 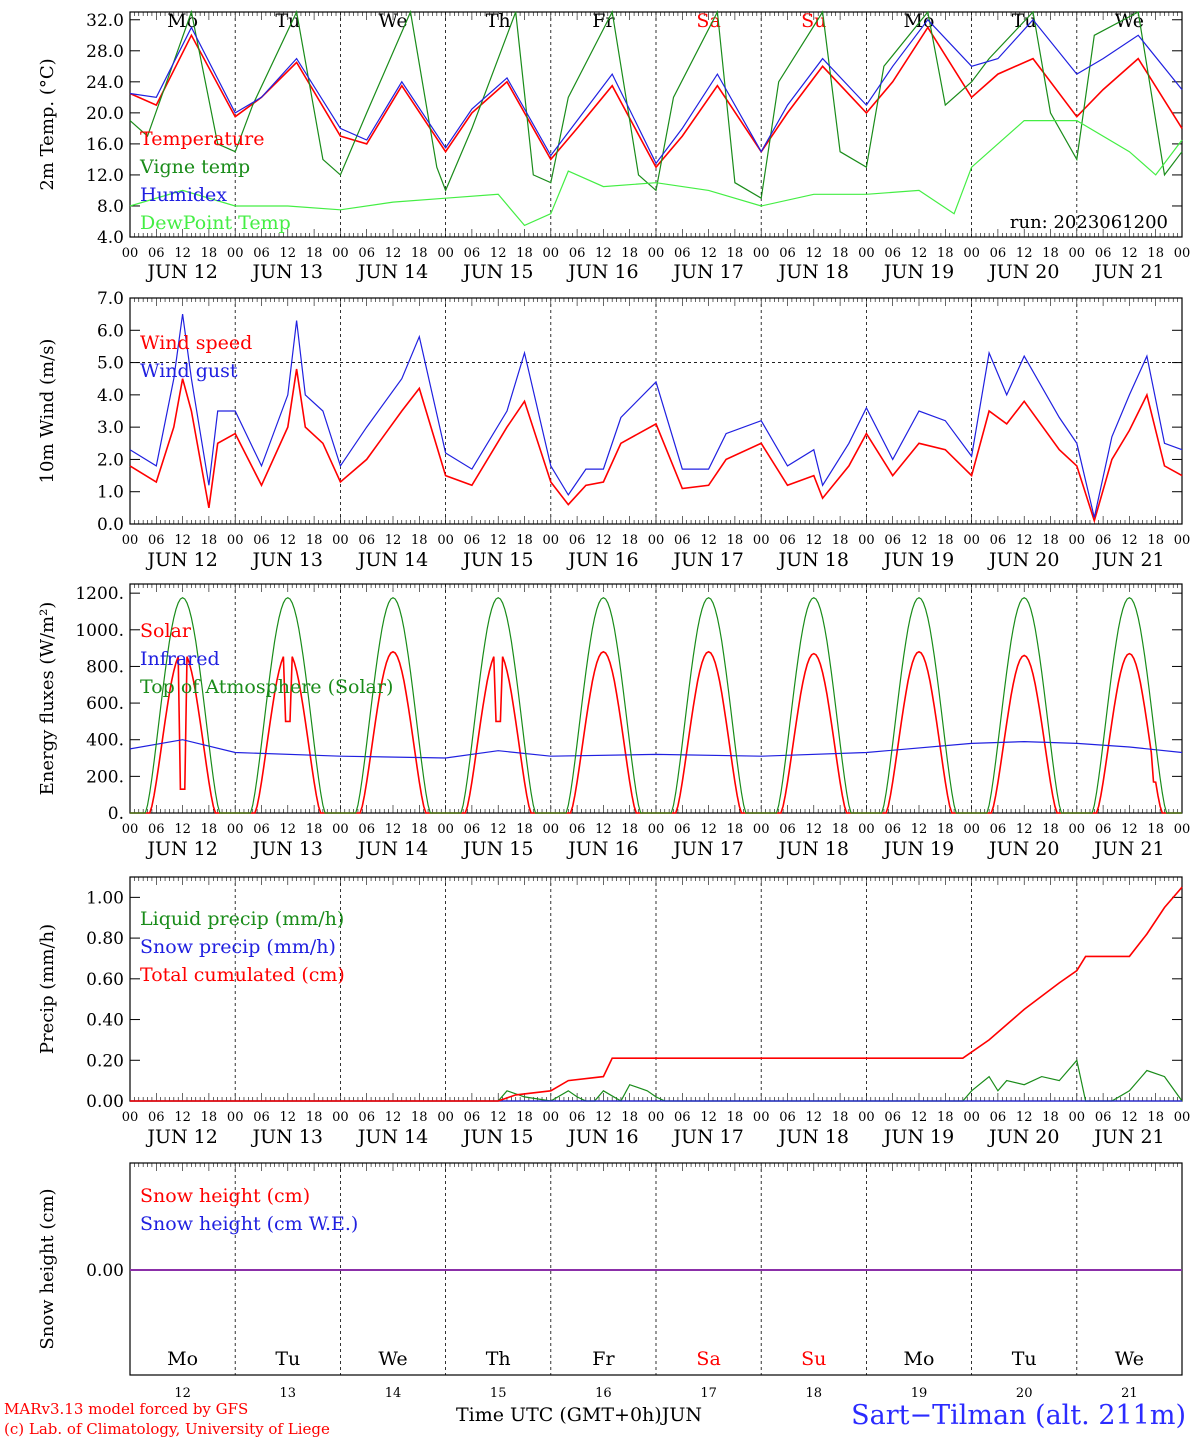 What do you see at coordinates (919, 1359) in the screenshot?
I see `weekday-label: Mo` at bounding box center [919, 1359].